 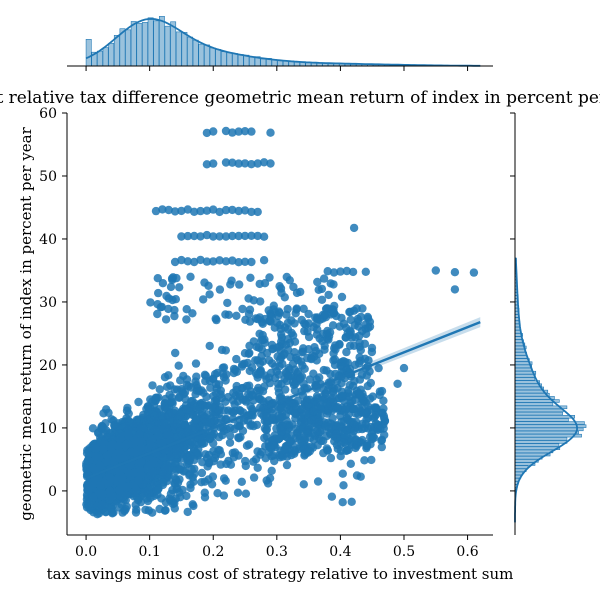 I want to click on x-marginal-histogram, so click(x=283, y=43).